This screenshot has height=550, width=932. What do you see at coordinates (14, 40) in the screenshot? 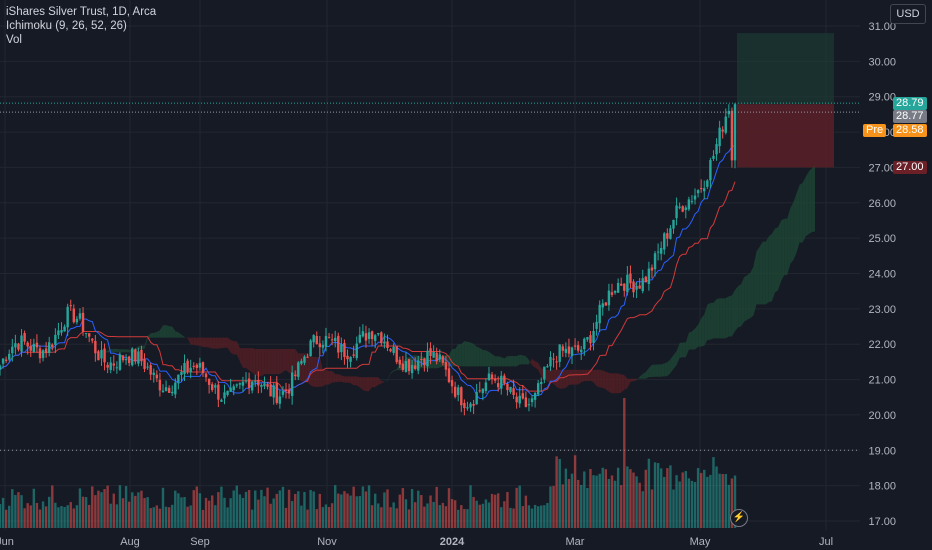
I see `volume-legend: Vol` at bounding box center [14, 40].